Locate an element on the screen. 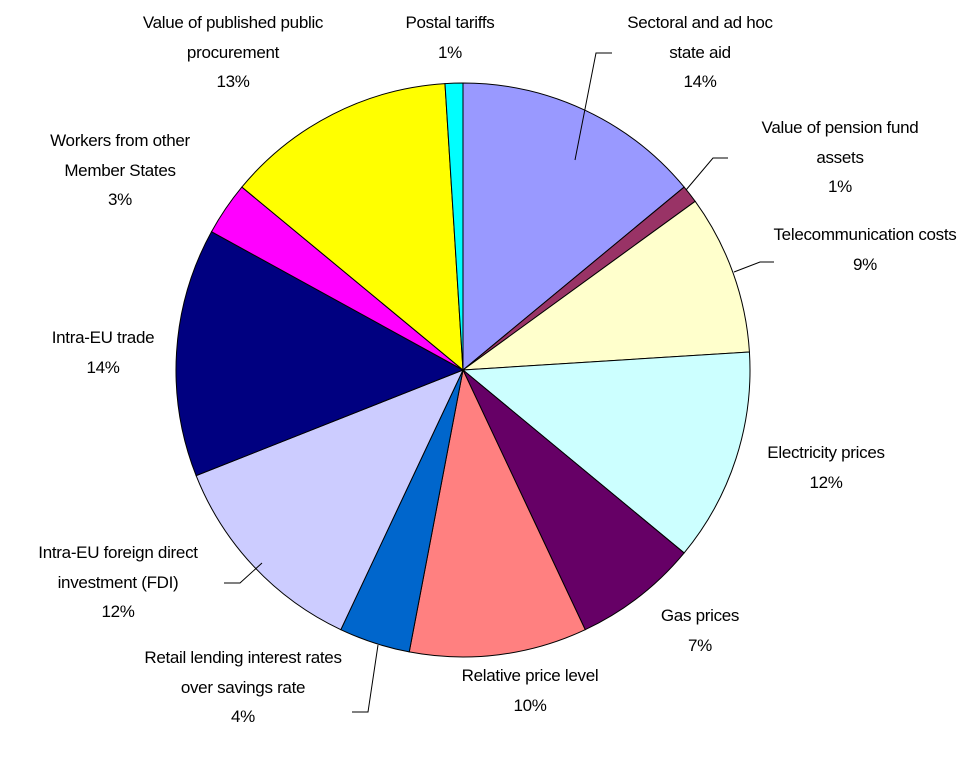 The height and width of the screenshot is (758, 961). slice-label: Postal tariffs 1% is located at coordinates (450, 37).